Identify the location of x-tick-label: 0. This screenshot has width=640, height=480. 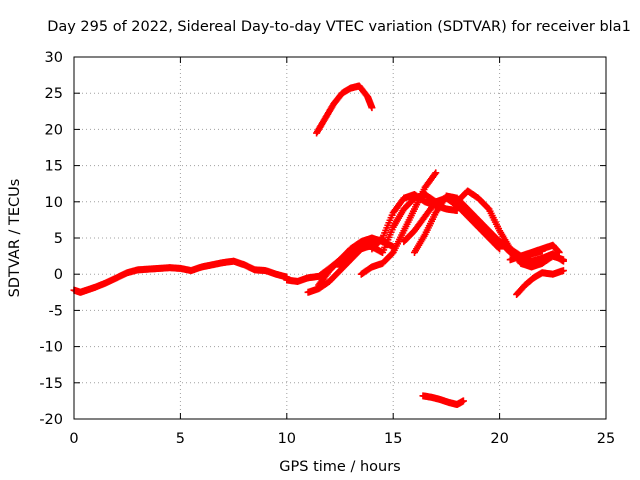
(73, 439).